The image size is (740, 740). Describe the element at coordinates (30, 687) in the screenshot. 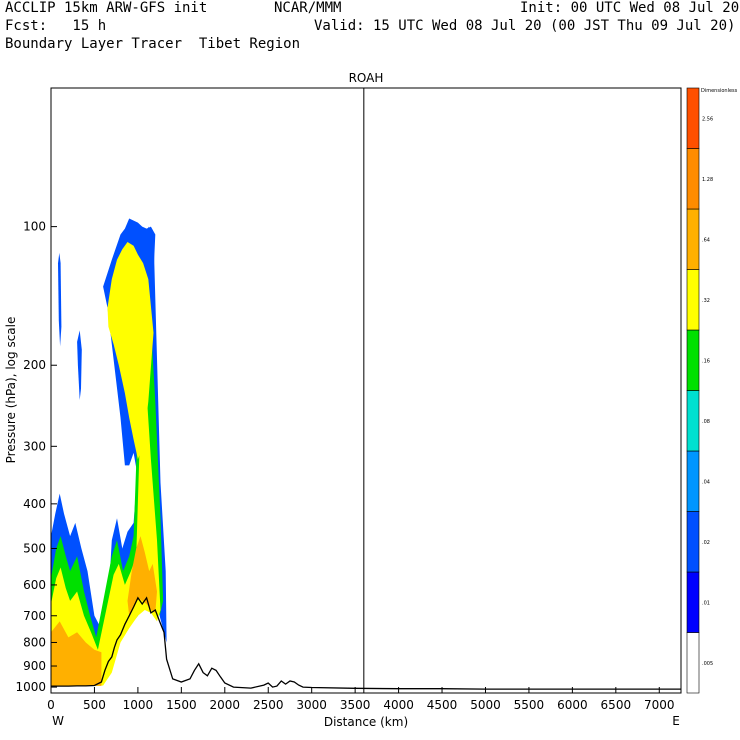

I see `y-tick-label: 1000` at that location.